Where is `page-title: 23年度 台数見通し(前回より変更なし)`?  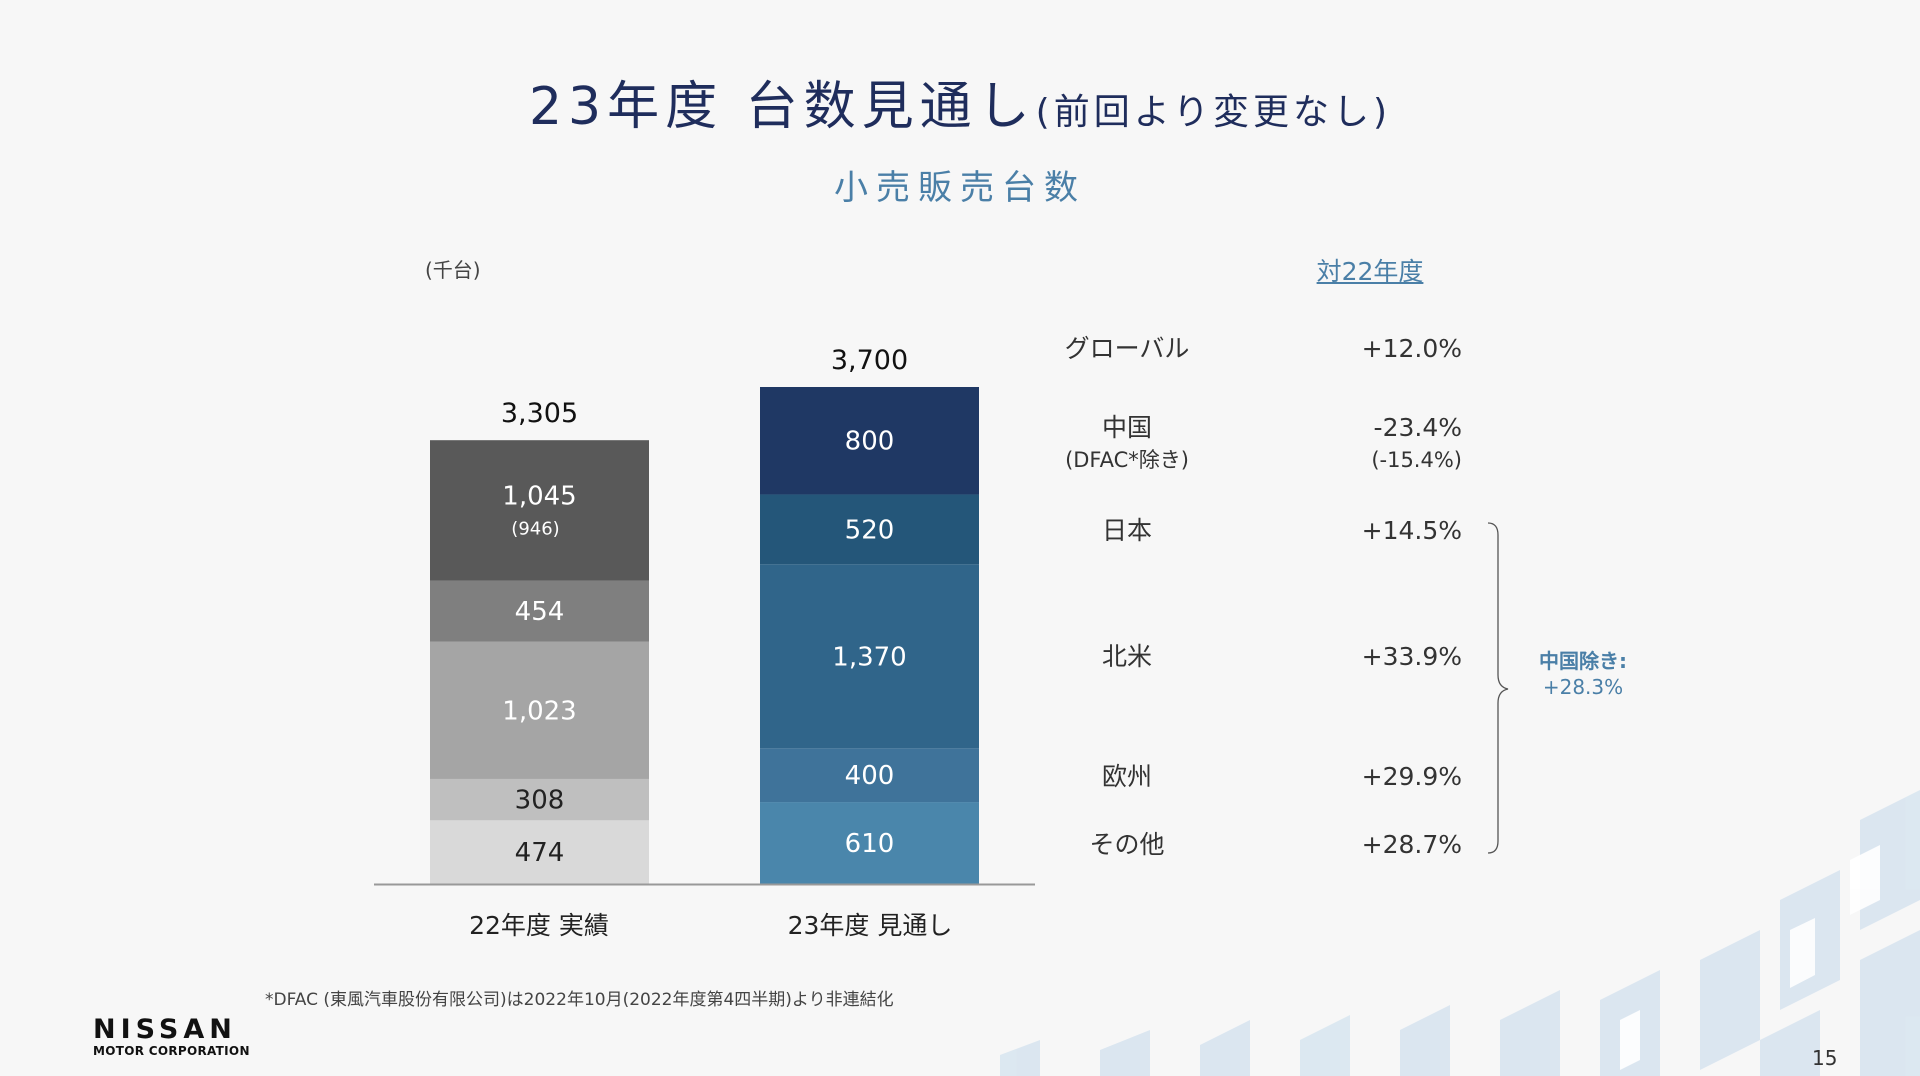
page-title: 23年度 台数見通し(前回より変更なし) is located at coordinates (960, 101).